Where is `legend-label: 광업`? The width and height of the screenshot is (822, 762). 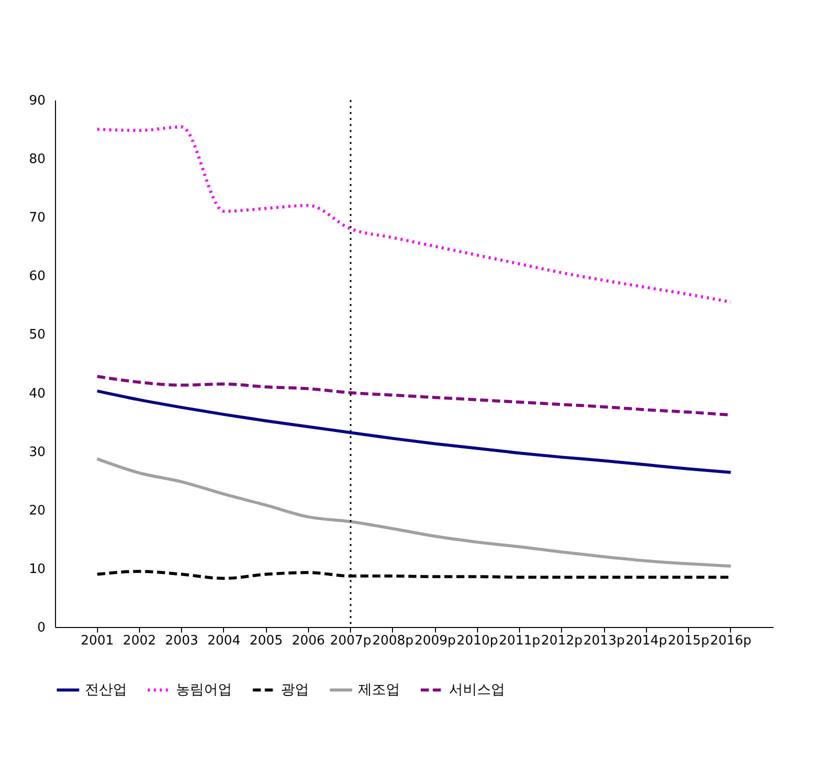 legend-label: 광업 is located at coordinates (295, 690).